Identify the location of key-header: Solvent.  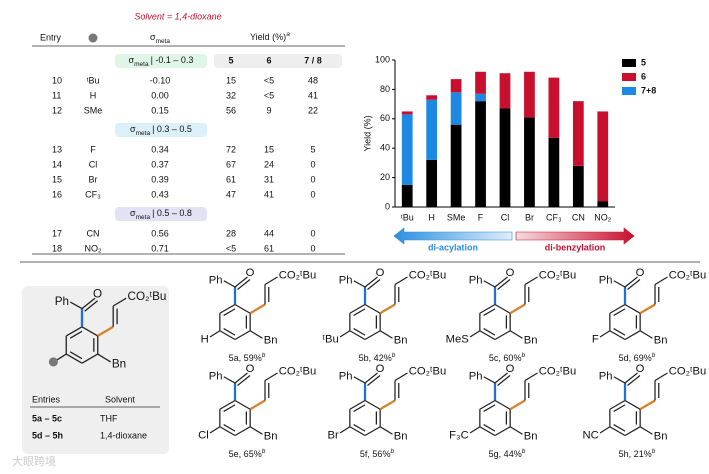
(120, 399).